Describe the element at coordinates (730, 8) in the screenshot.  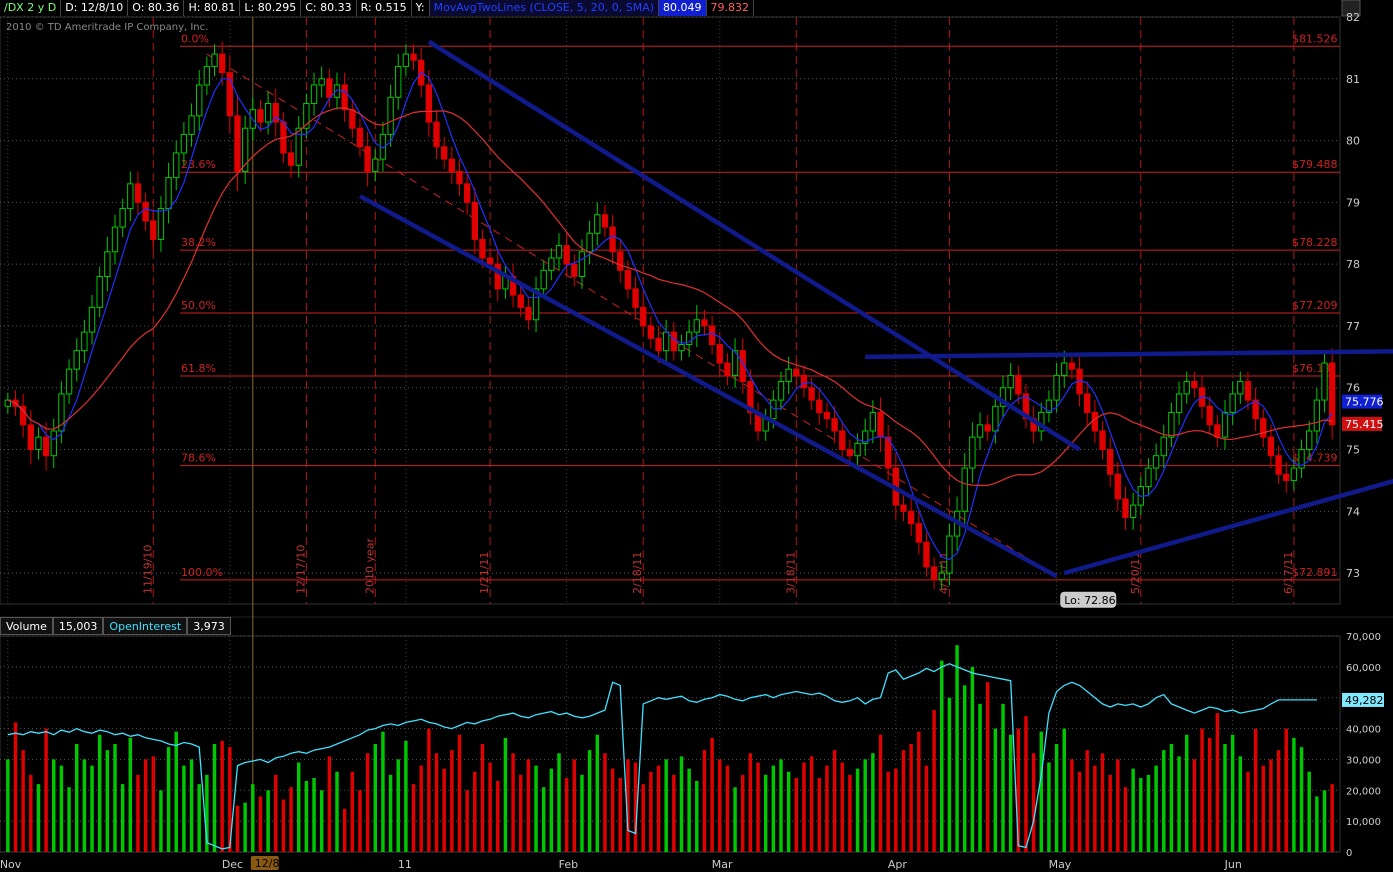
I see `ma2-value: 79.832` at that location.